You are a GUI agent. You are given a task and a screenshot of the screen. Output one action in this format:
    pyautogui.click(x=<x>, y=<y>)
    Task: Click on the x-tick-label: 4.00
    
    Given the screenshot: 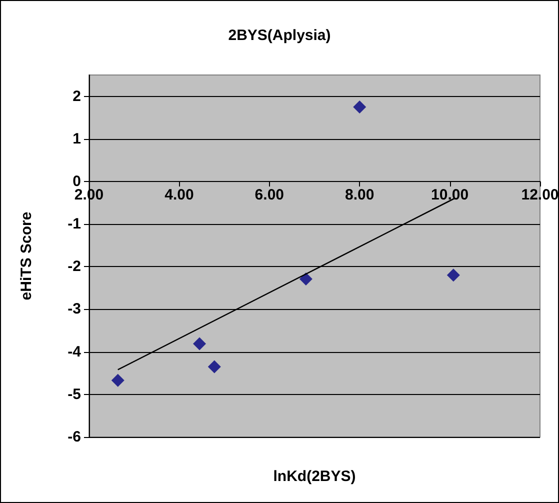 What is the action you would take?
    pyautogui.click(x=179, y=195)
    